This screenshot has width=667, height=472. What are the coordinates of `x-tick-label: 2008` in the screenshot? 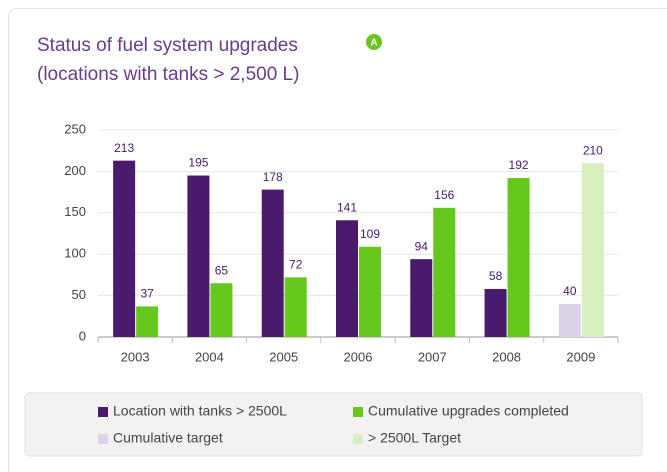 It's located at (506, 356).